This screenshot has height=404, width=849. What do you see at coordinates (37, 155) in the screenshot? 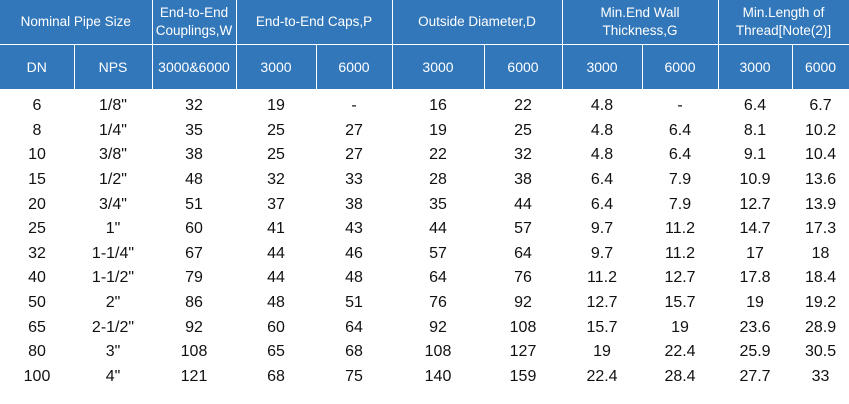
I see `table-cell: 10` at bounding box center [37, 155].